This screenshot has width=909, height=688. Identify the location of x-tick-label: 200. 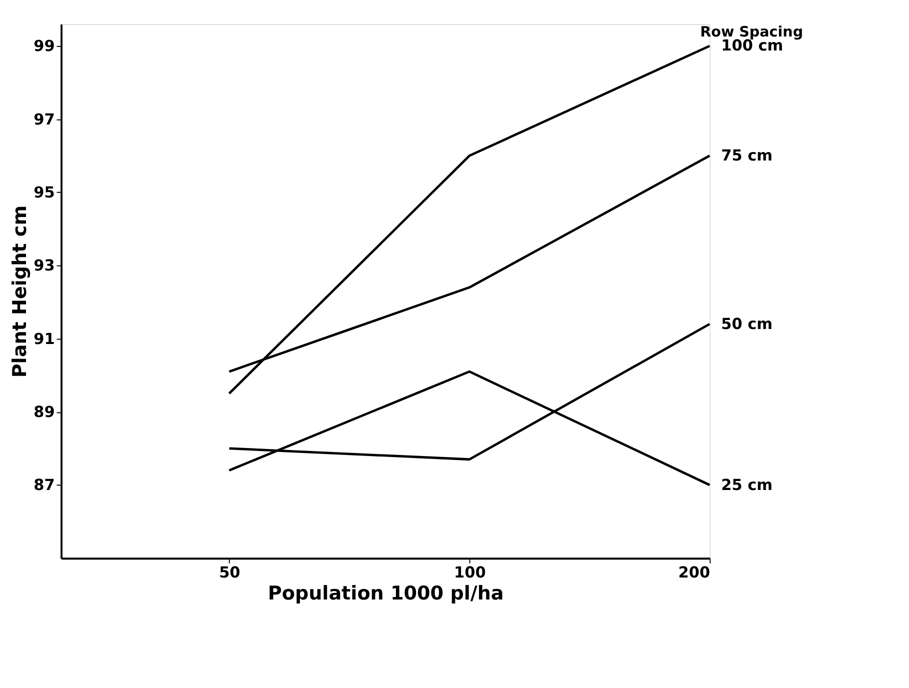
(694, 573).